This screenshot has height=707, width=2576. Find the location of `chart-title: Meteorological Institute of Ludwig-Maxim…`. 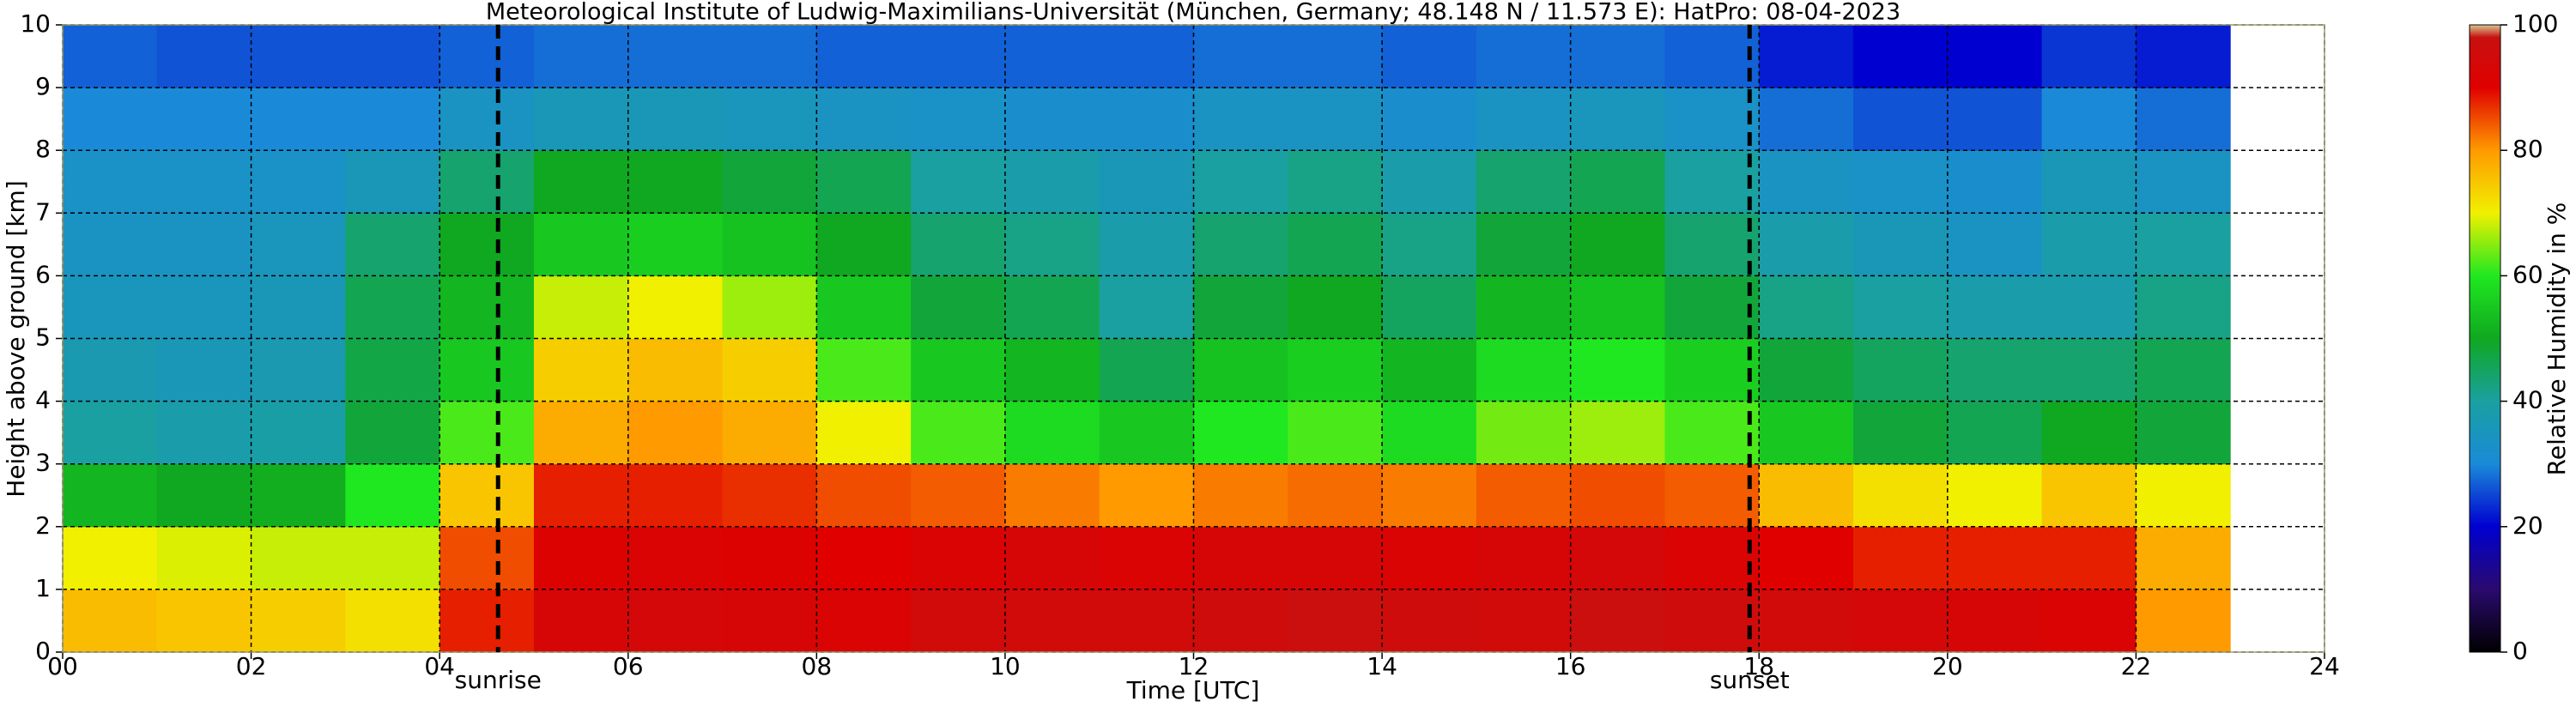

chart-title: Meteorological Institute of Ludwig-Maxim… is located at coordinates (1193, 13).